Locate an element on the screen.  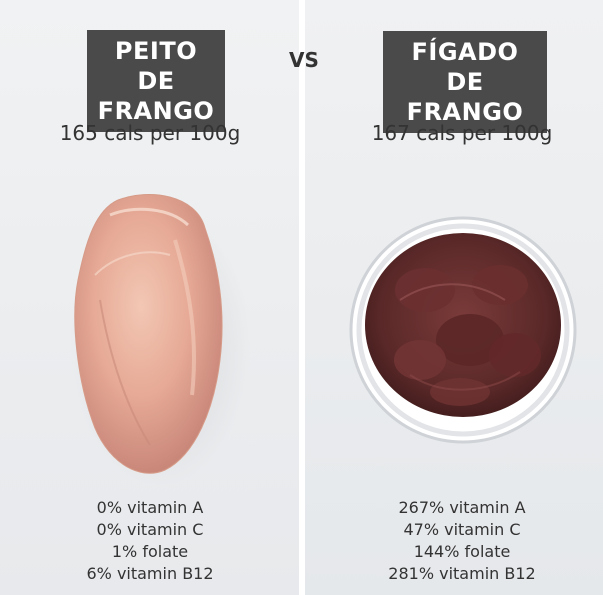
left-fact-vitamin-a: 0% vitamin A is located at coordinates (150, 507).